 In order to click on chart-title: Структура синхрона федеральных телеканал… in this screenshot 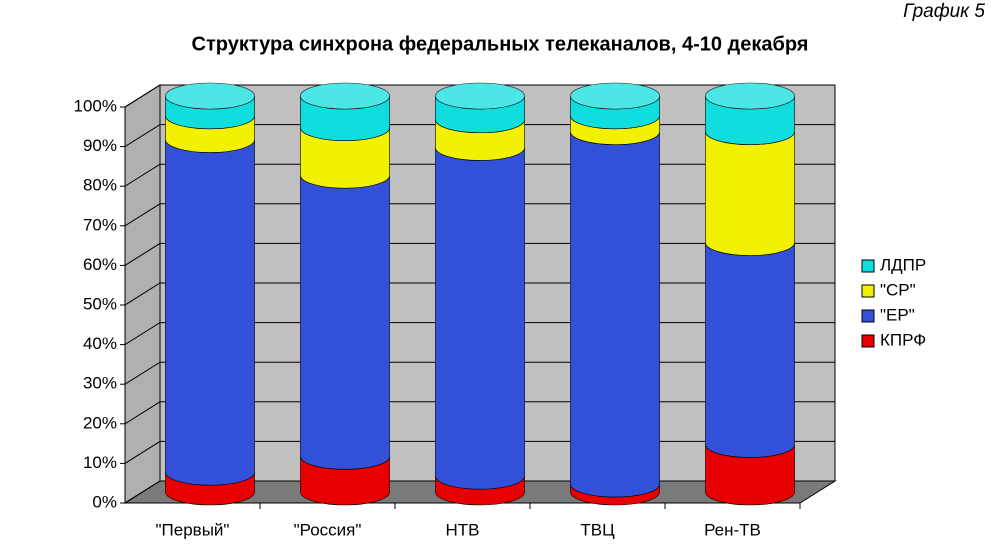, I will do `click(500, 44)`.